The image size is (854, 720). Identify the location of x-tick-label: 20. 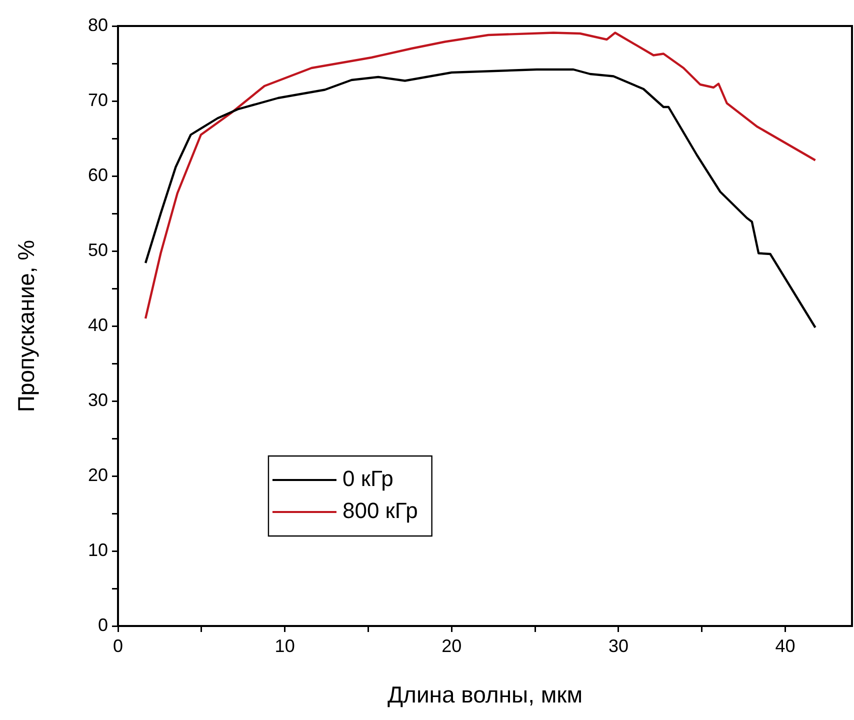
(452, 646).